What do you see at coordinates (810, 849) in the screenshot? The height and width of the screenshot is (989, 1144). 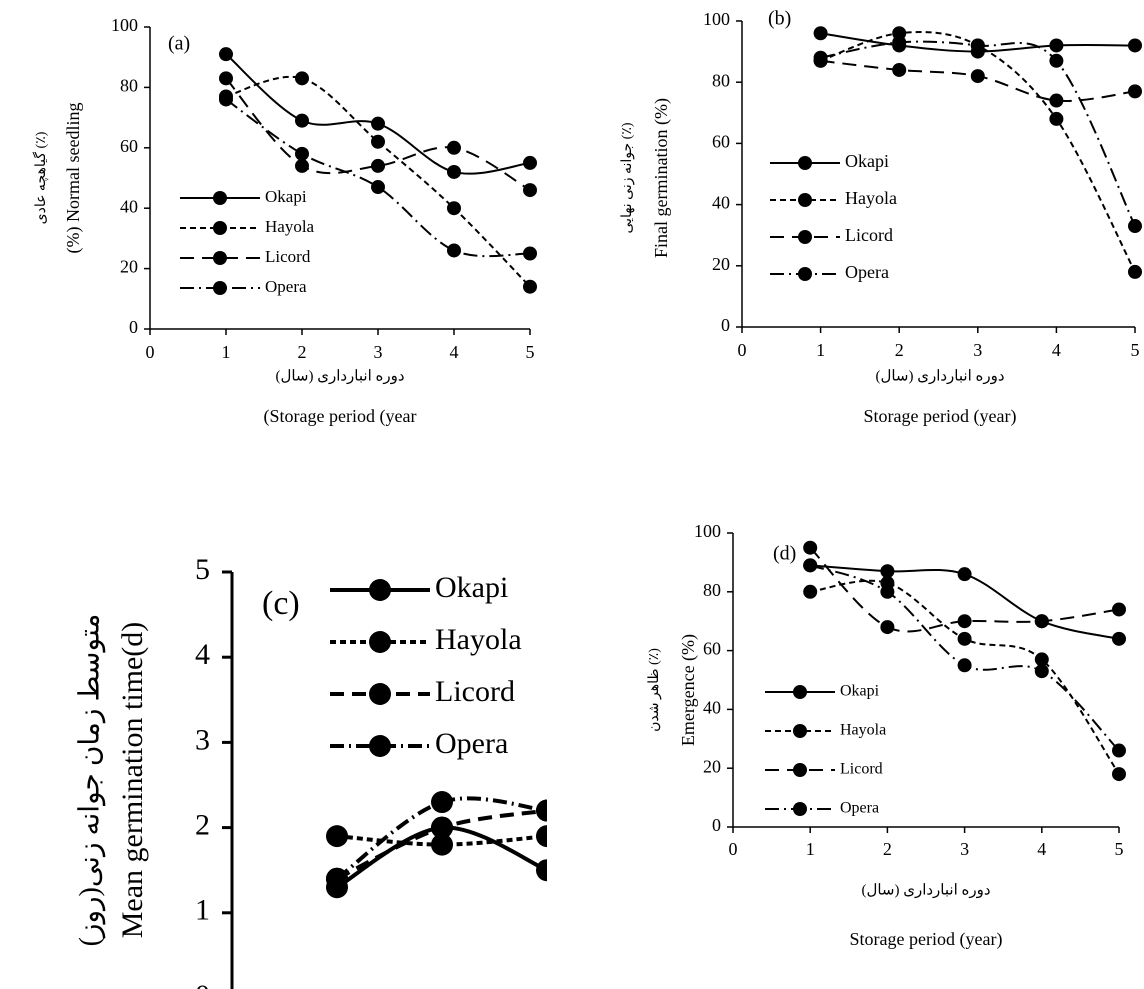 I see `x-tick-label: 1` at bounding box center [810, 849].